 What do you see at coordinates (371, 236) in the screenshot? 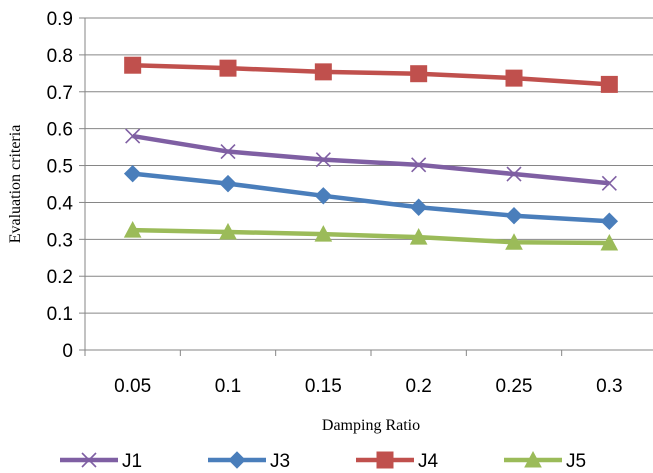
I see `series-line-j5` at bounding box center [371, 236].